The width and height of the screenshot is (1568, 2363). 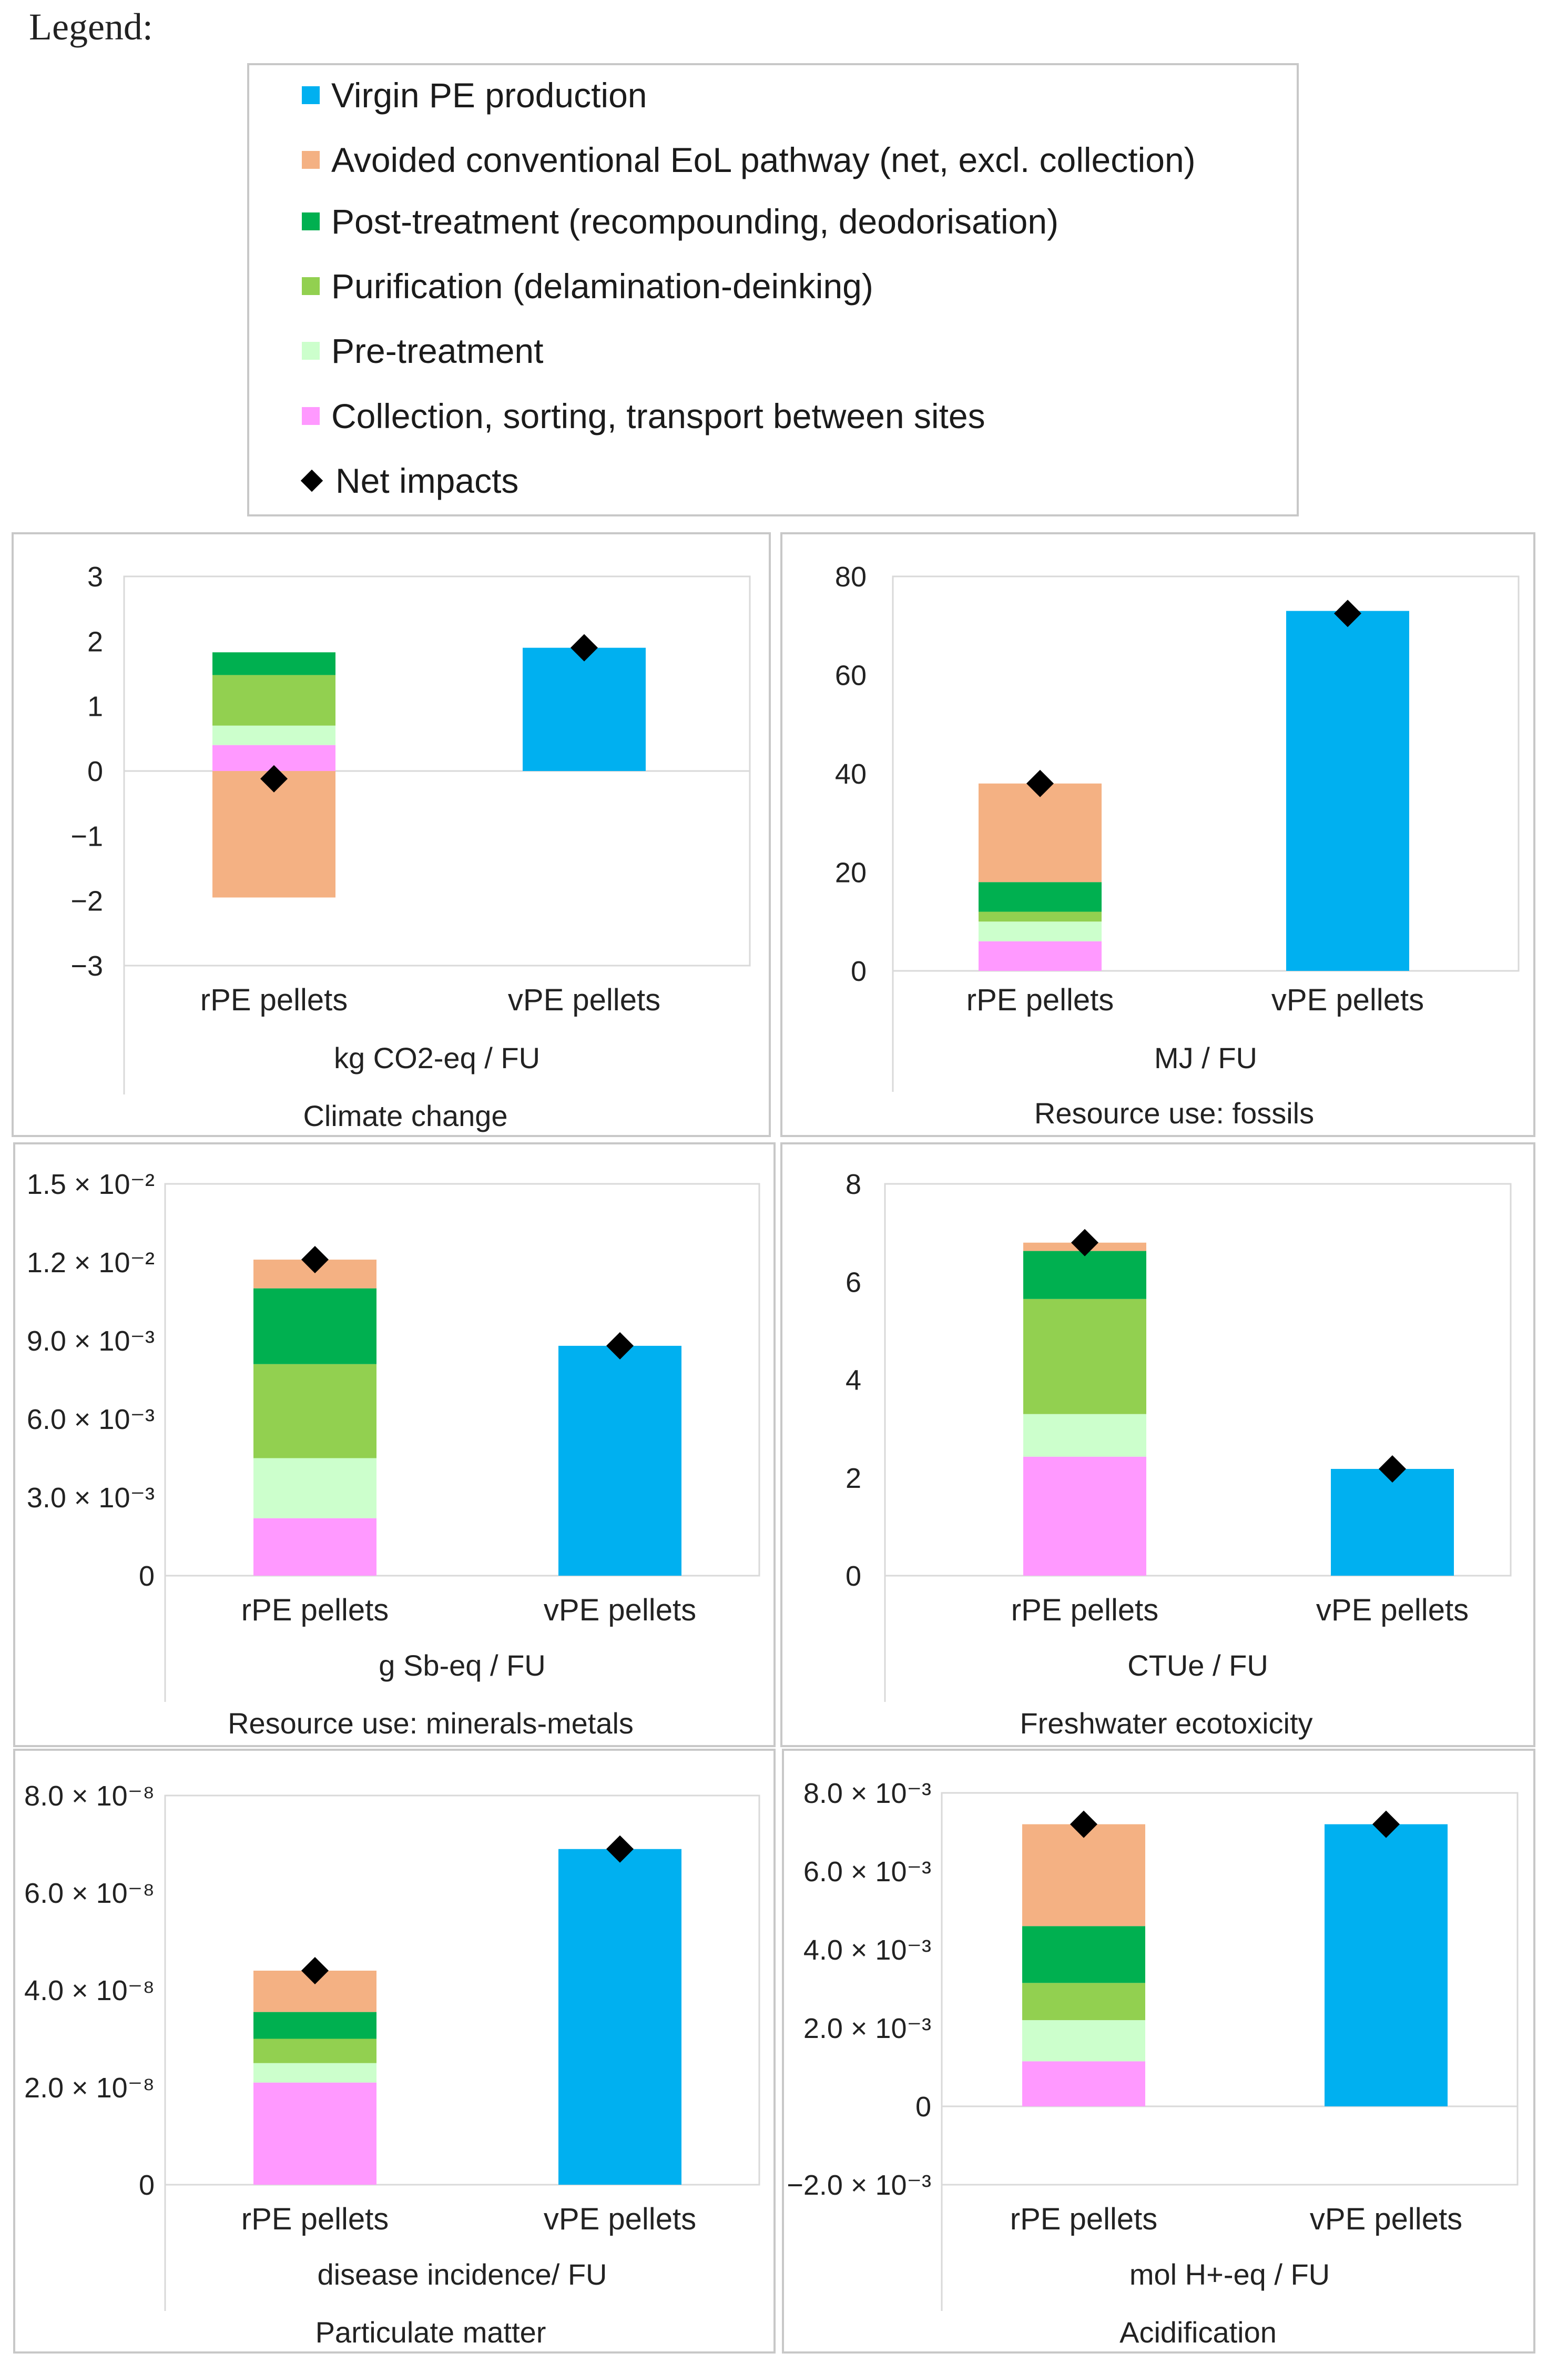 What do you see at coordinates (853, 1282) in the screenshot?
I see `y-tick-label: 6` at bounding box center [853, 1282].